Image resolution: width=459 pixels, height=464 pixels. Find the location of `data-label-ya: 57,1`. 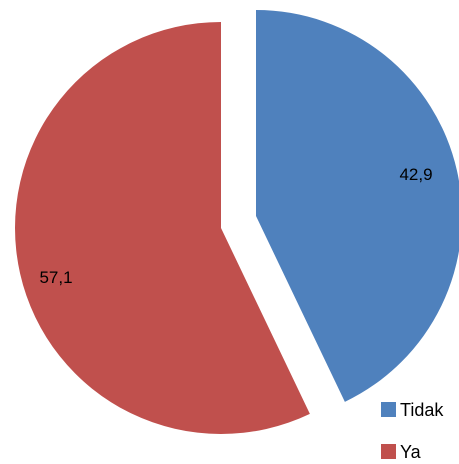

data-label-ya: 57,1 is located at coordinates (55, 277).